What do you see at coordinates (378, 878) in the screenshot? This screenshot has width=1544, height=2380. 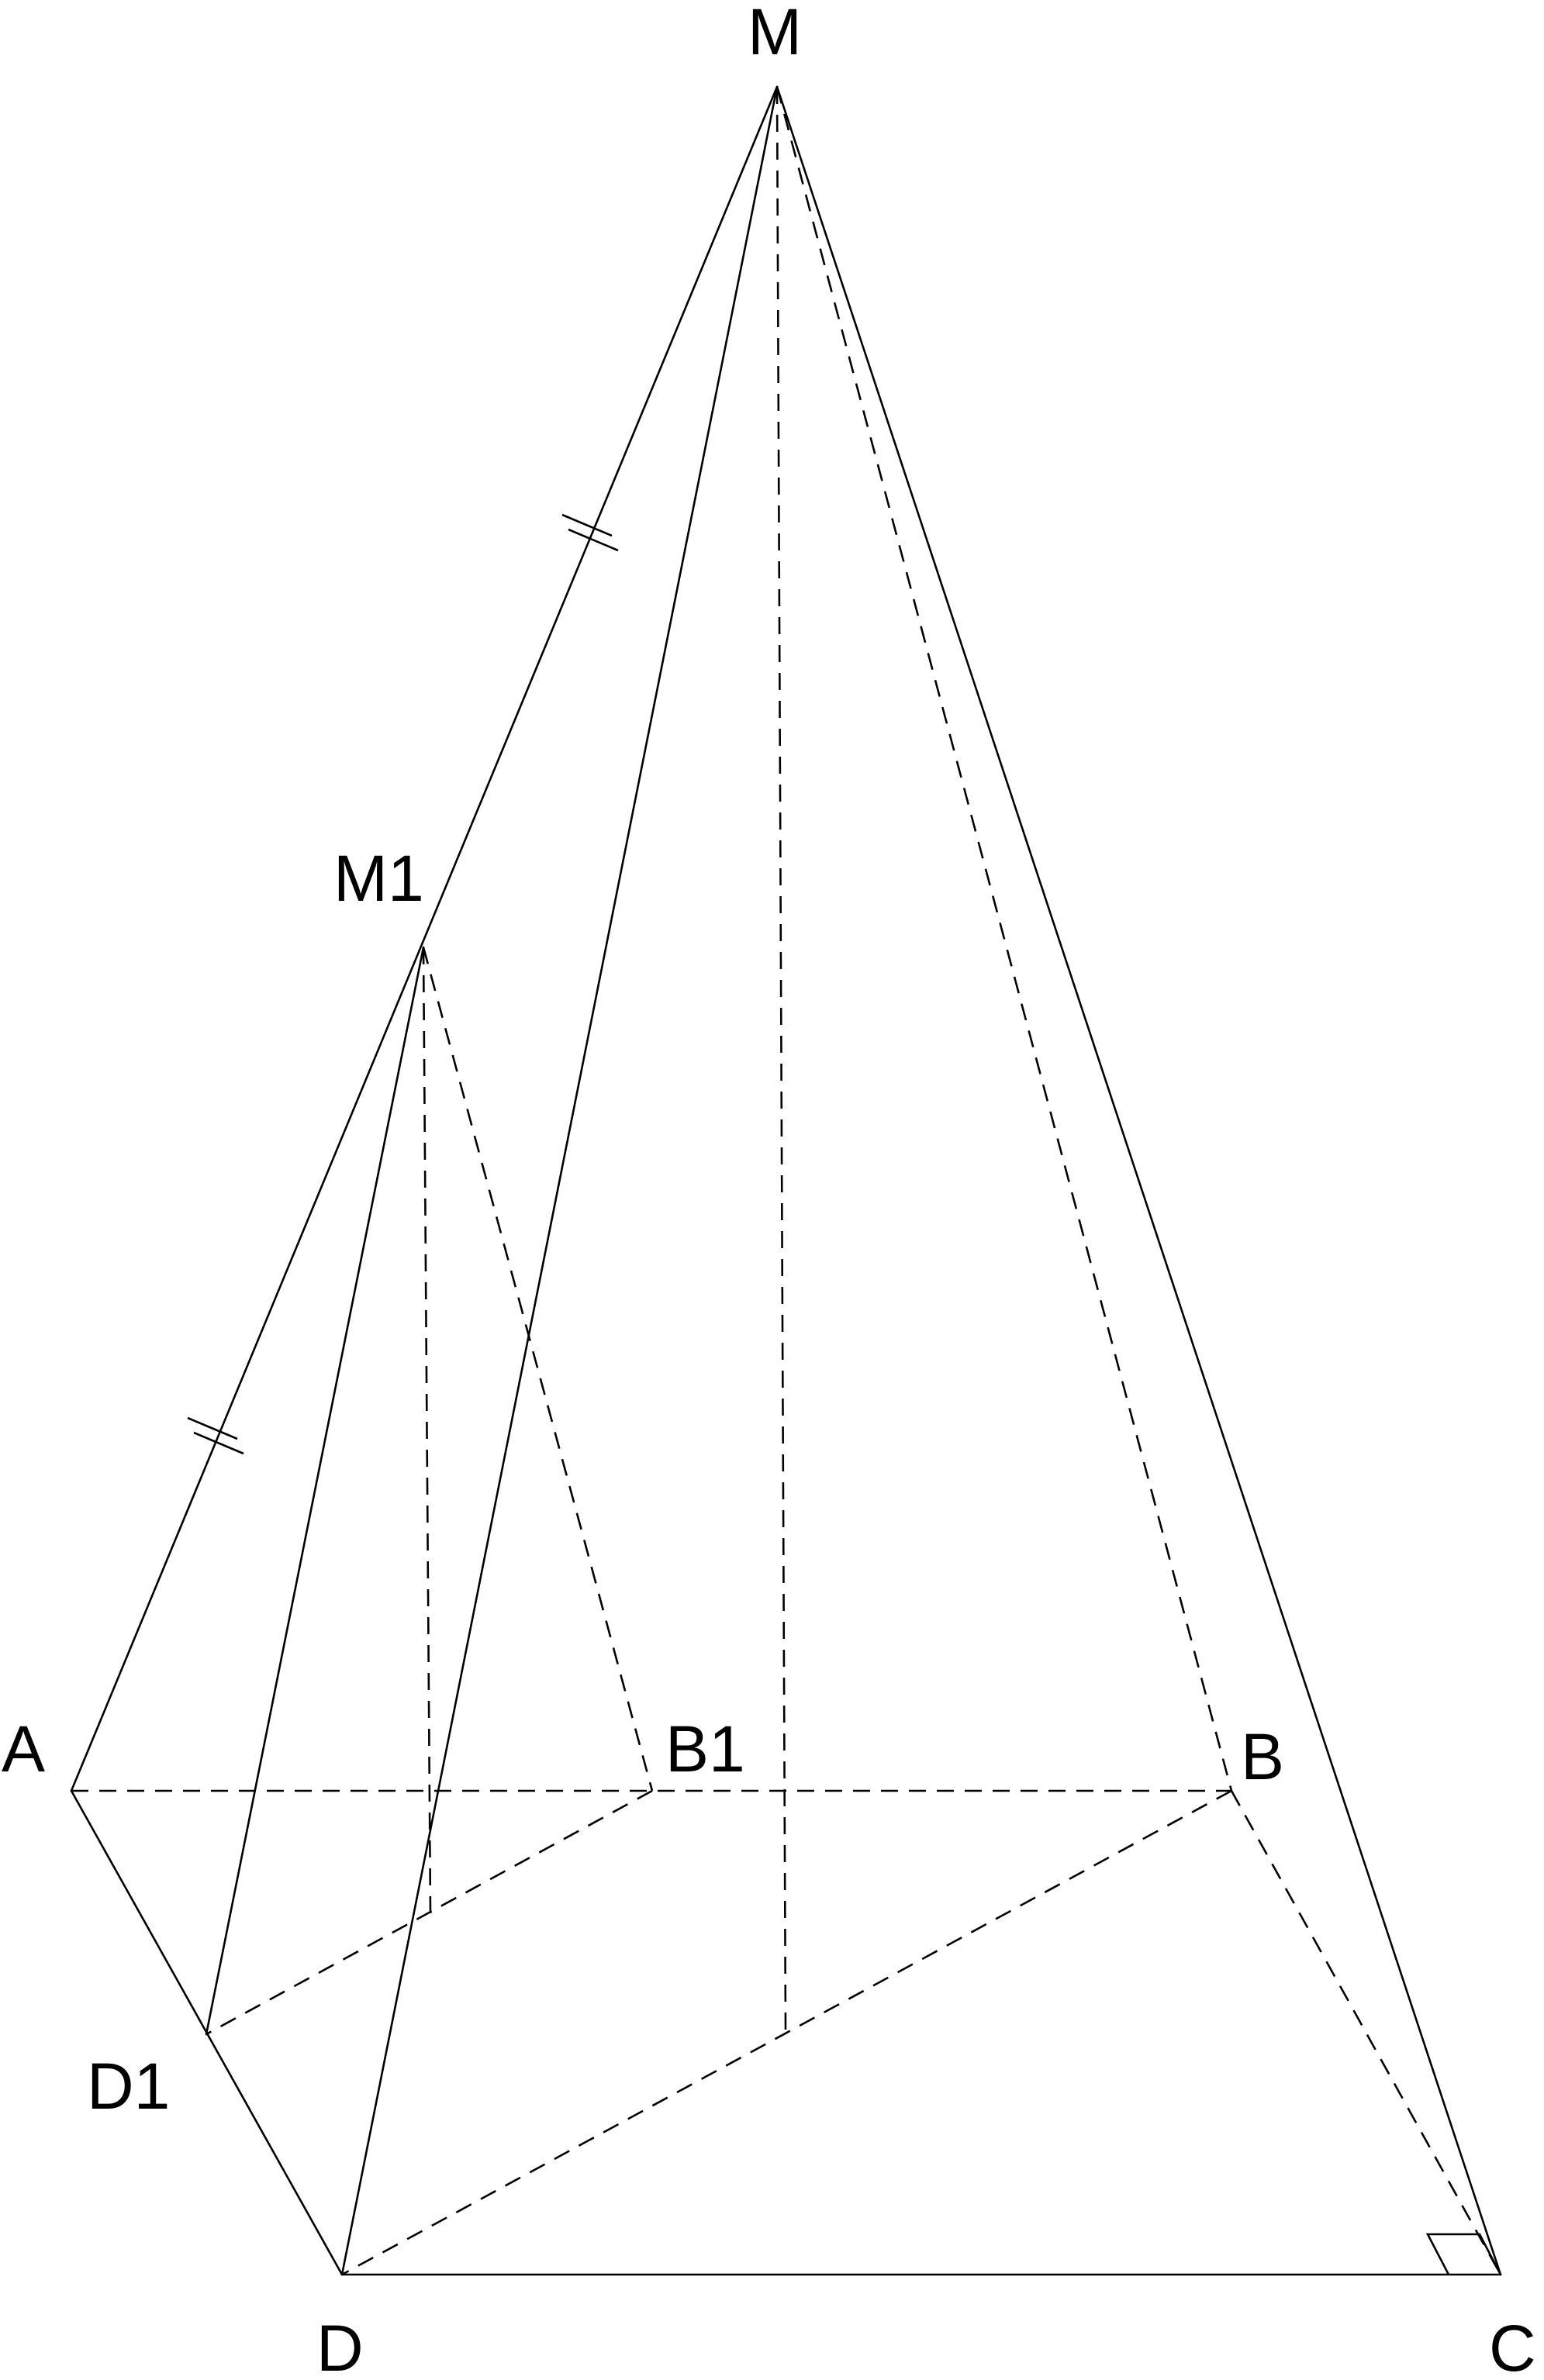 I see `label-M1: M1` at bounding box center [378, 878].